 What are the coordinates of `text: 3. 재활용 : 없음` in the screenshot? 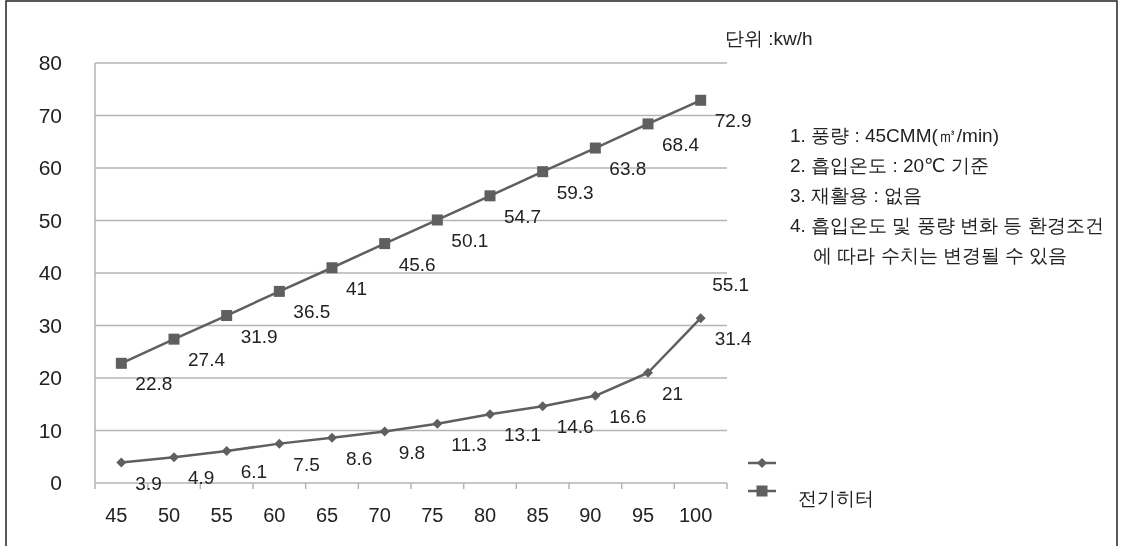 It's located at (856, 195).